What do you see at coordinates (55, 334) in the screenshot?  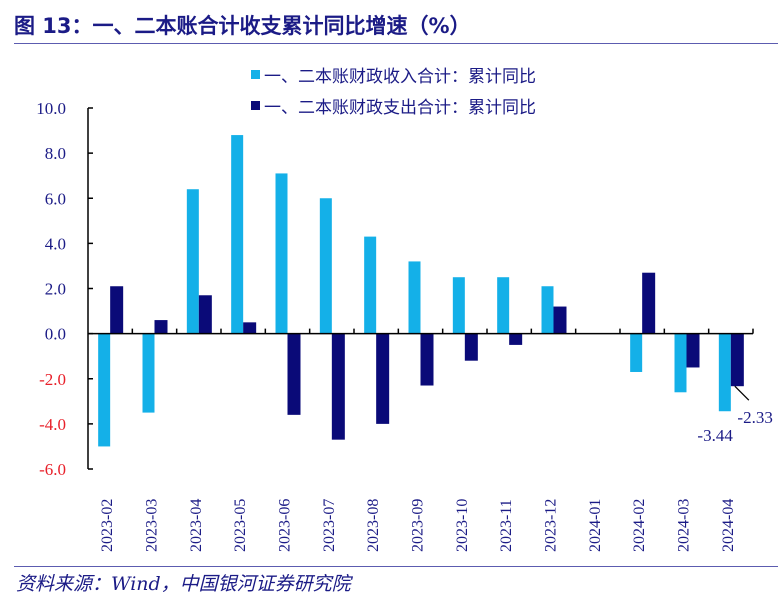 I see `y-tick-label: 0.0` at bounding box center [55, 334].